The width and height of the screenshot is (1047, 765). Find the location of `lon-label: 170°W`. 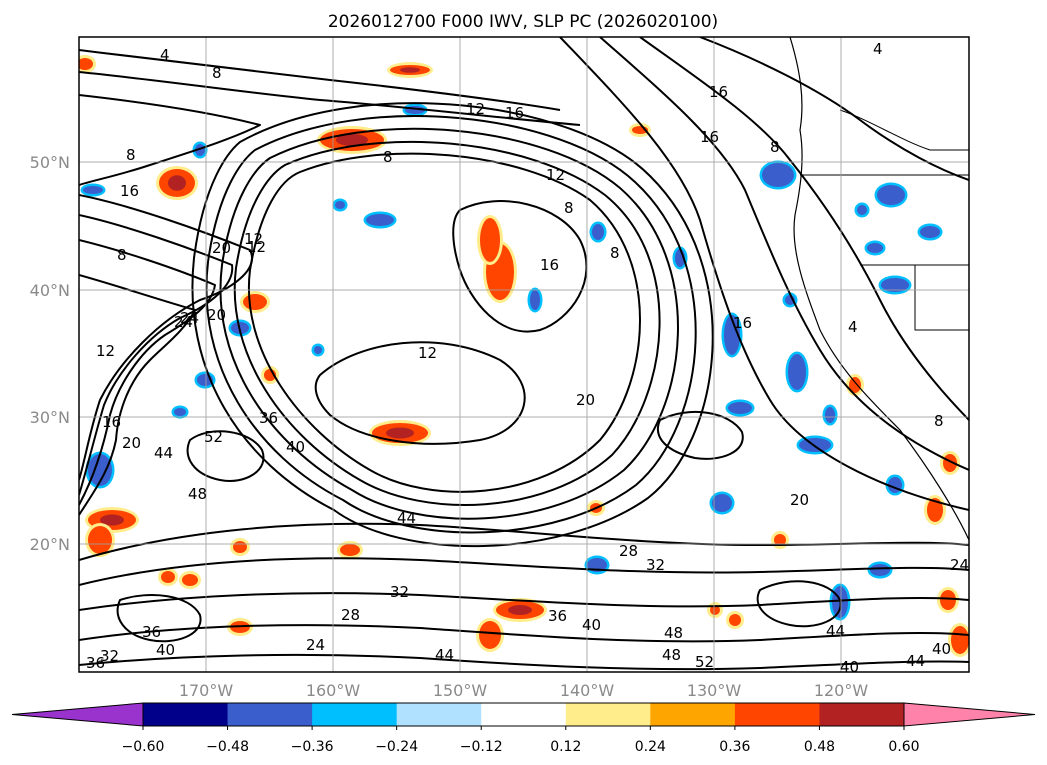

lon-label: 170°W is located at coordinates (206, 690).